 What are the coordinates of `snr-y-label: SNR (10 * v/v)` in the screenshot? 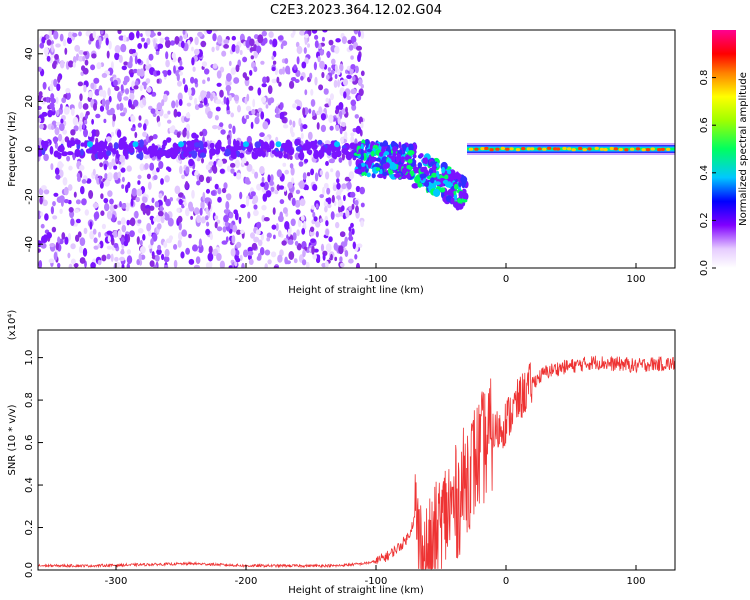 It's located at (12, 439).